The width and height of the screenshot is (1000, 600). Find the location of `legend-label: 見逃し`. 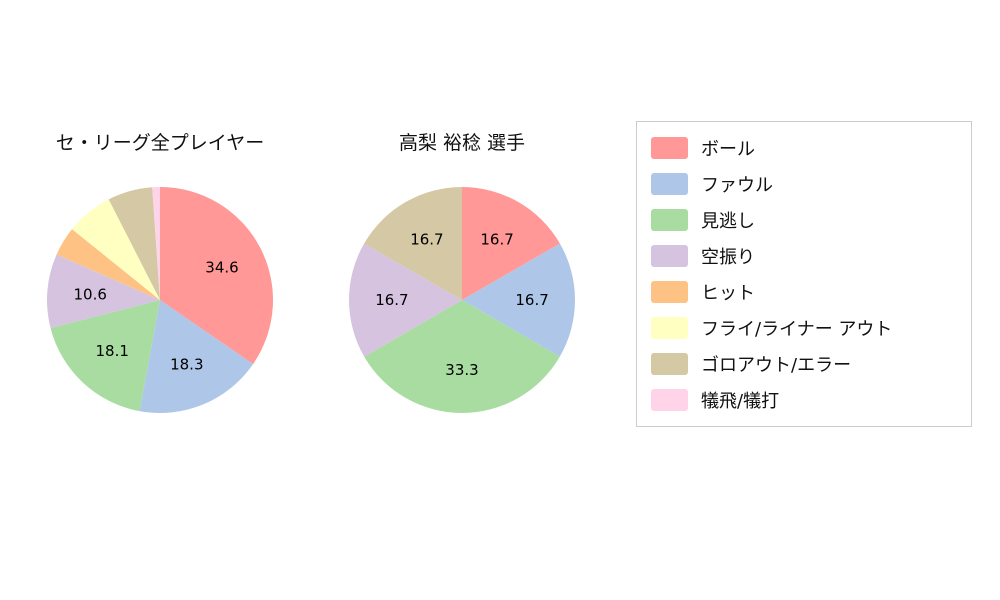

legend-label: 見逃し is located at coordinates (728, 221).